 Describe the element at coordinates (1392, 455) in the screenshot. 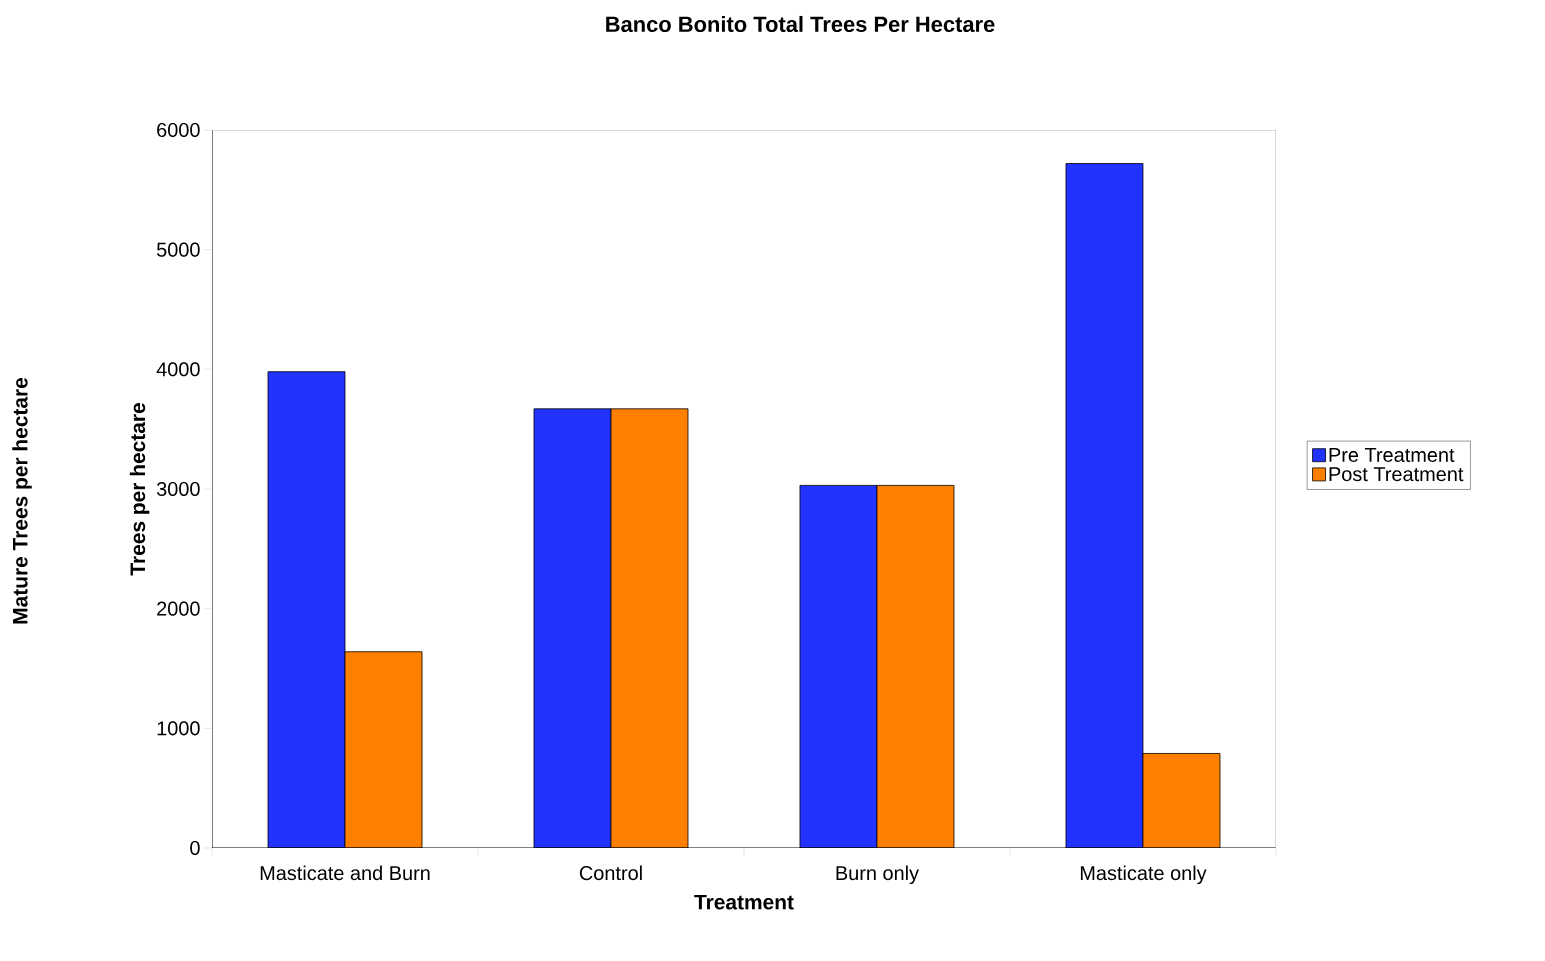

I see `legend-label: Pre Treatment` at that location.